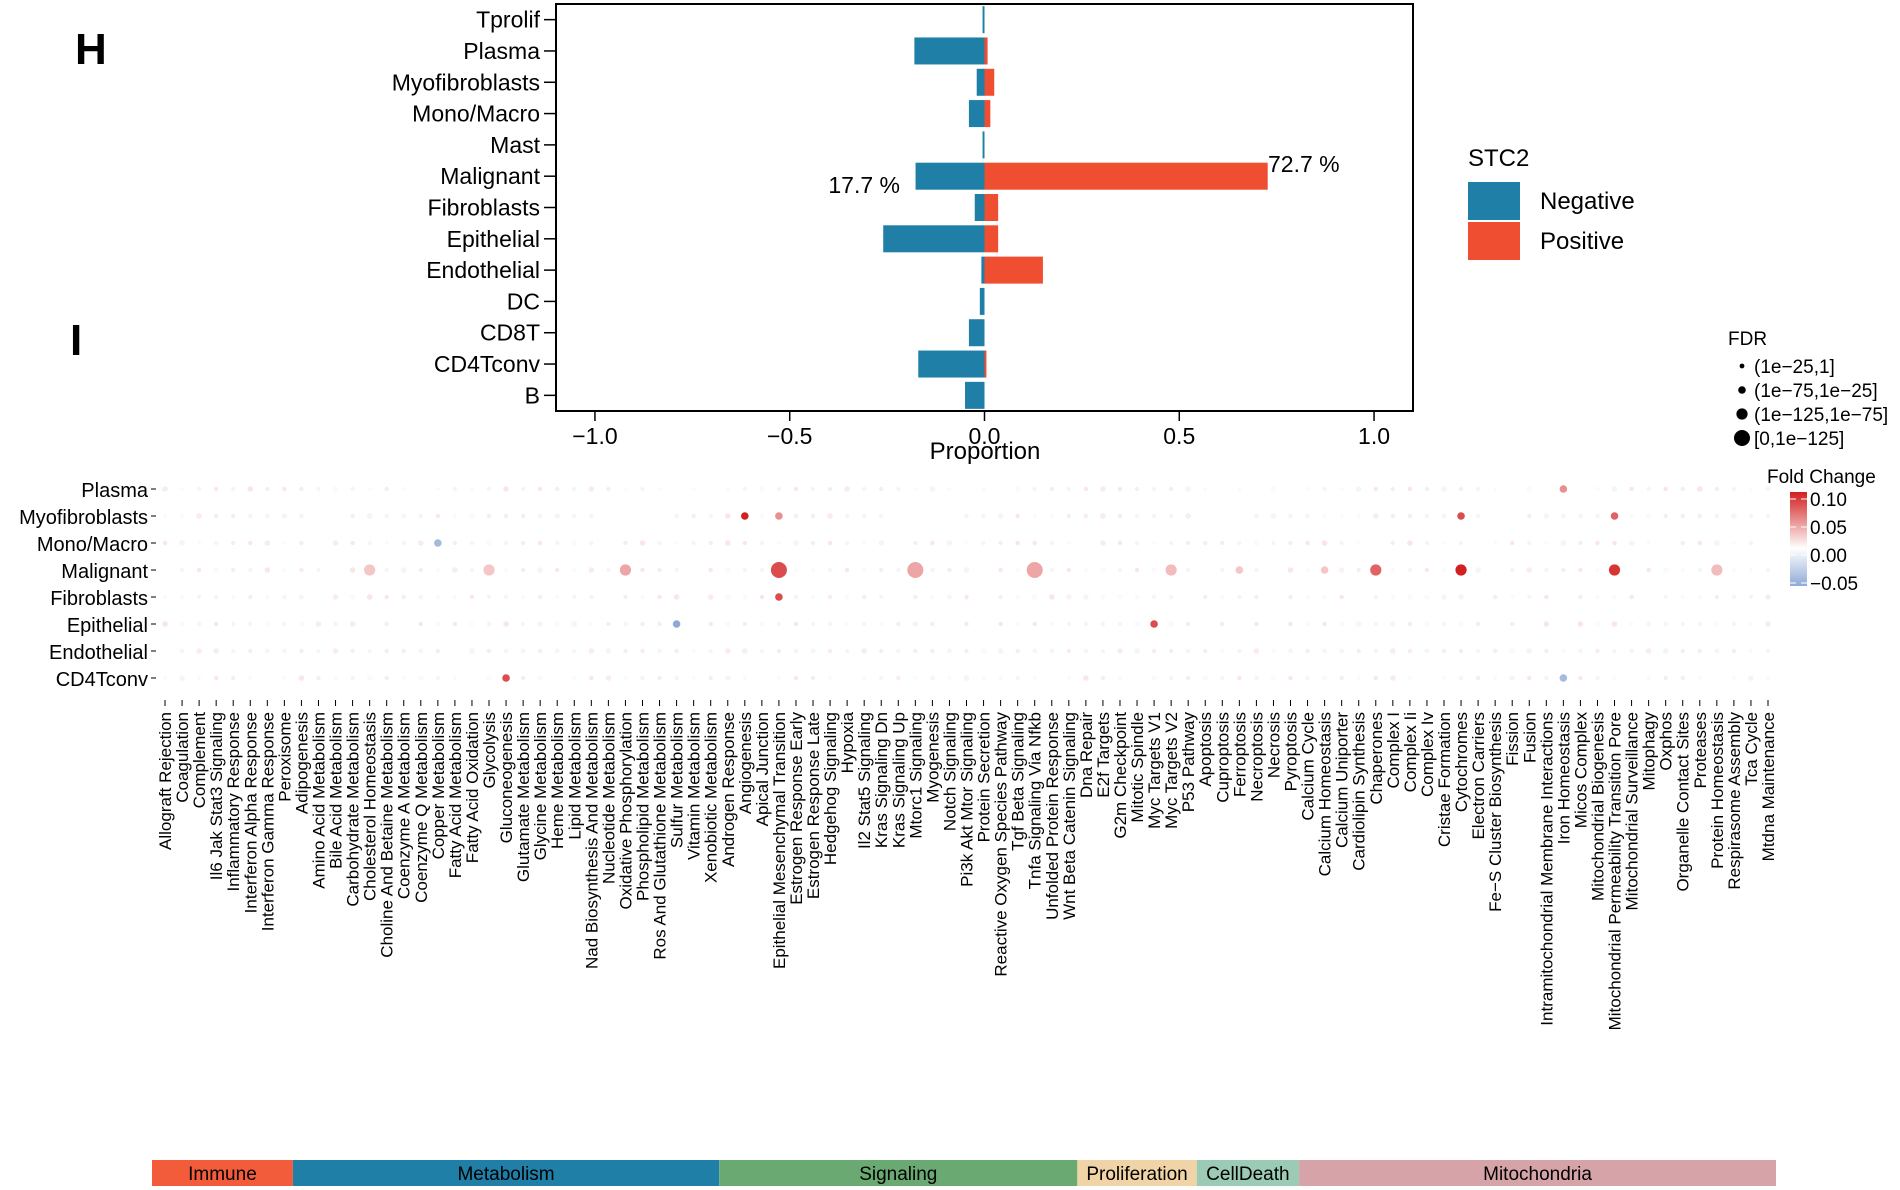 The image size is (1900, 1190). I want to click on row-label: Myofibroblasts, so click(83, 518).